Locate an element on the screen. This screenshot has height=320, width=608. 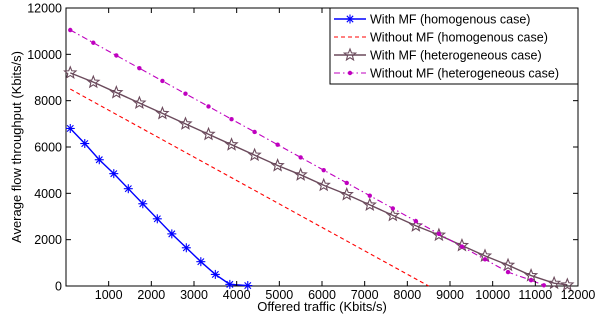
legend-label: With MF (homogenous case) is located at coordinates (450, 20).